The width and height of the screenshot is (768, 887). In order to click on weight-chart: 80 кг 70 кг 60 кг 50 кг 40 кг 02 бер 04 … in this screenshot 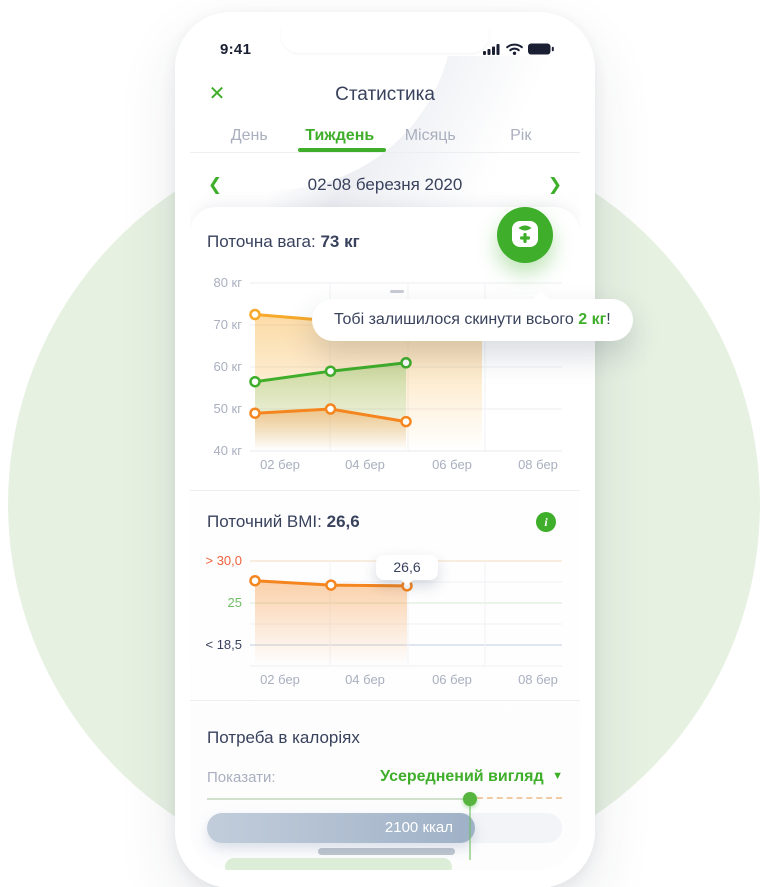, I will do `click(387, 373)`.